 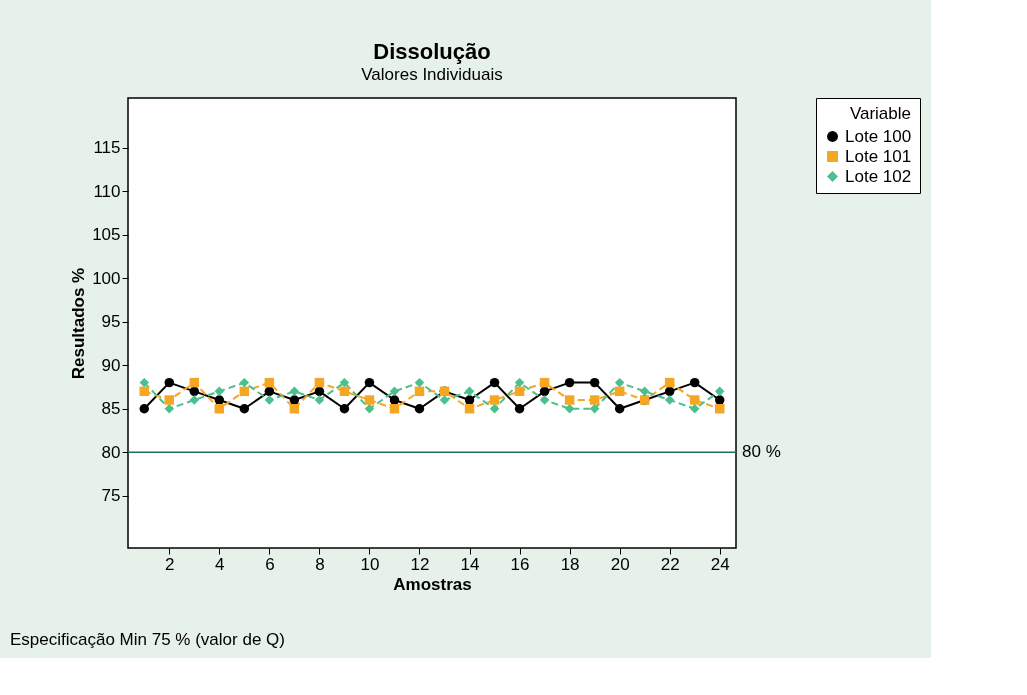 What do you see at coordinates (370, 564) in the screenshot?
I see `x-tick-label: 10` at bounding box center [370, 564].